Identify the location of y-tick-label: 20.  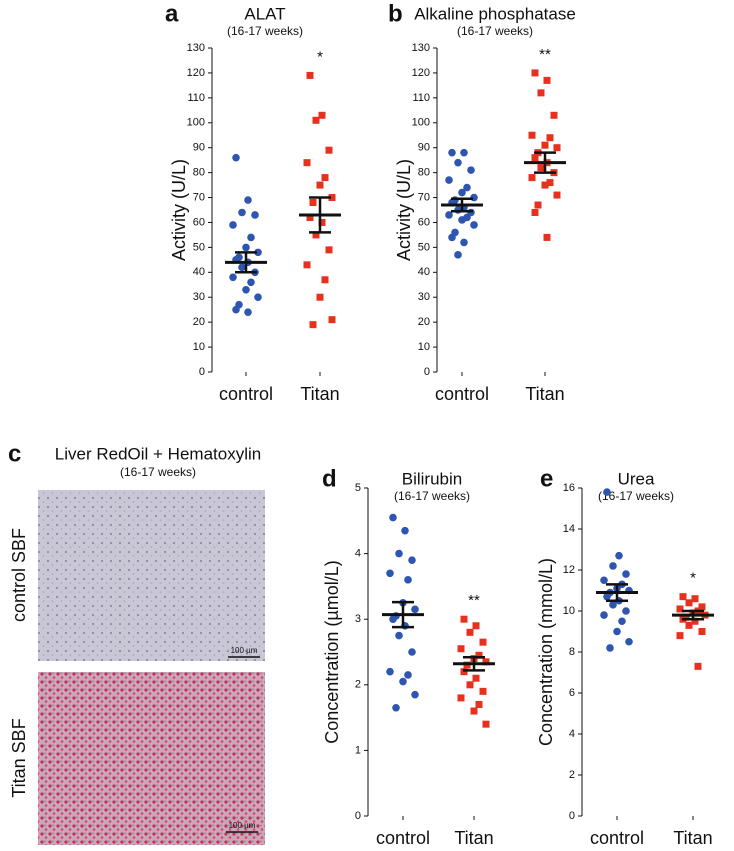
(424, 322).